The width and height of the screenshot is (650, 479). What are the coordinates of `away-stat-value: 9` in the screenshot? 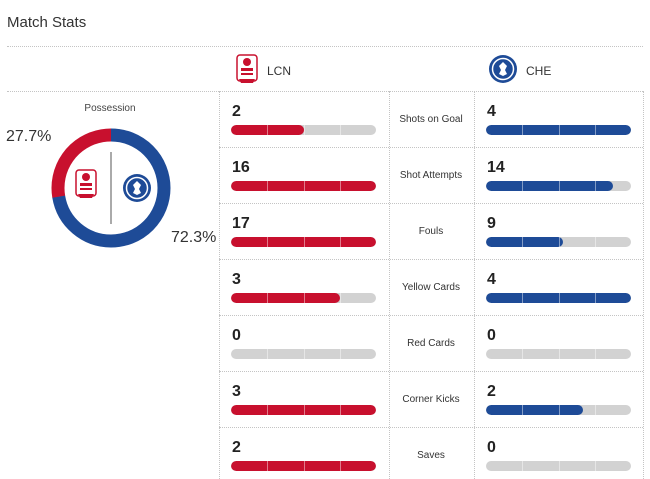 It's located at (491, 223).